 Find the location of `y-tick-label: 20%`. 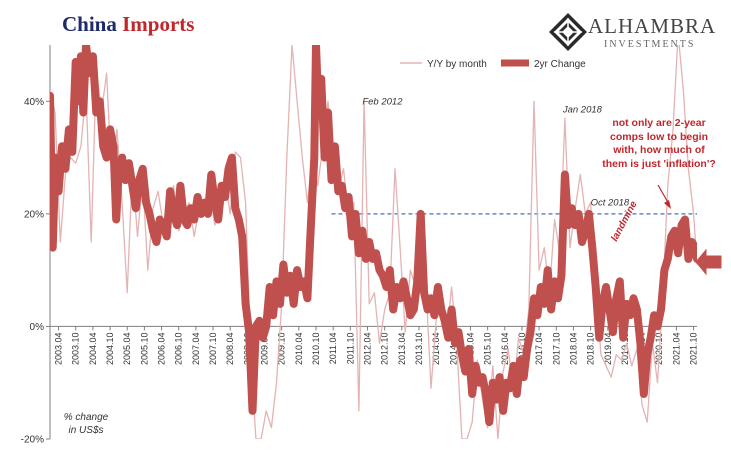

y-tick-label: 20% is located at coordinates (34, 214).